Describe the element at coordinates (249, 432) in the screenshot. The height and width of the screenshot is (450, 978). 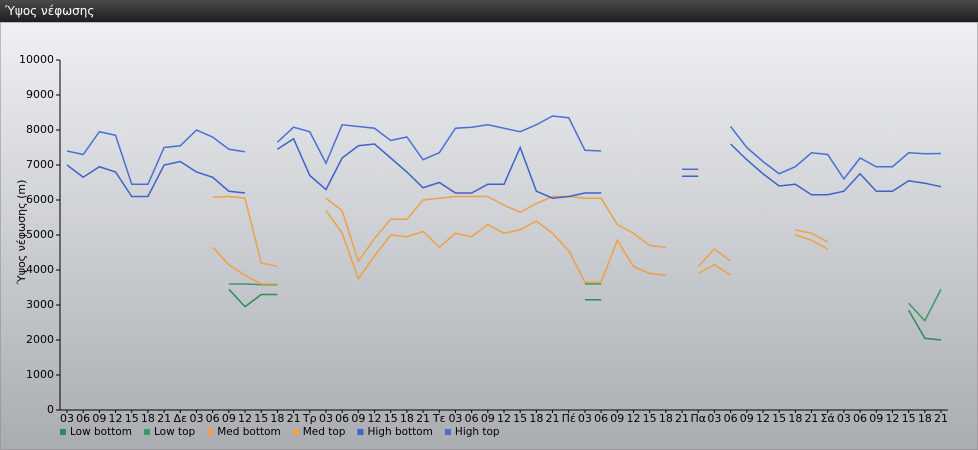
I see `legend-label: Med bottom` at that location.